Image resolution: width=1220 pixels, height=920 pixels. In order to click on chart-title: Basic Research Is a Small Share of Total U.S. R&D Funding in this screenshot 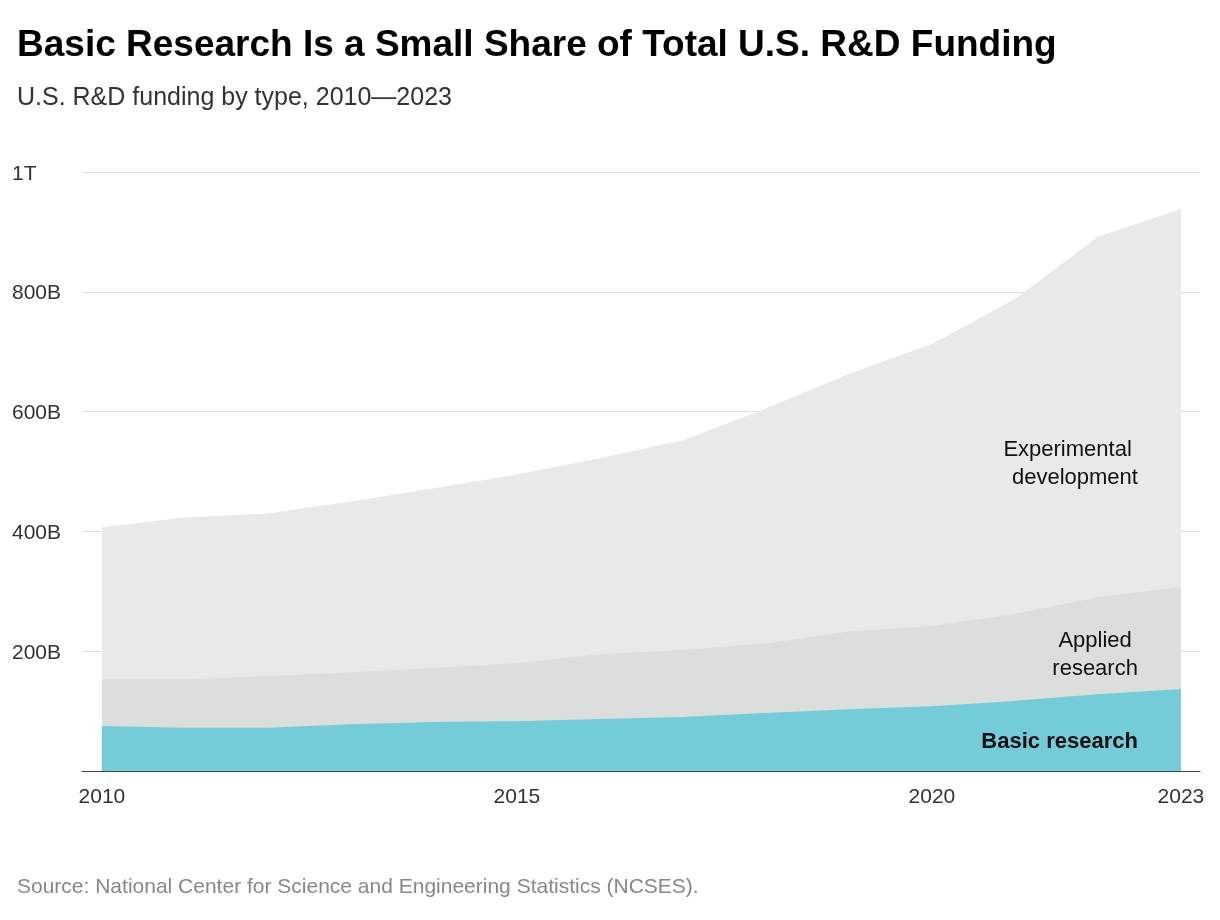, I will do `click(537, 43)`.